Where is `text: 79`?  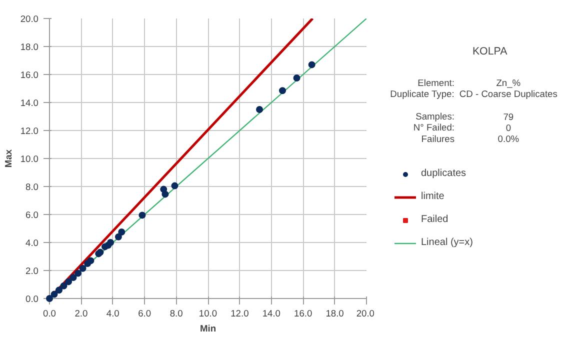 text: 79 is located at coordinates (508, 117).